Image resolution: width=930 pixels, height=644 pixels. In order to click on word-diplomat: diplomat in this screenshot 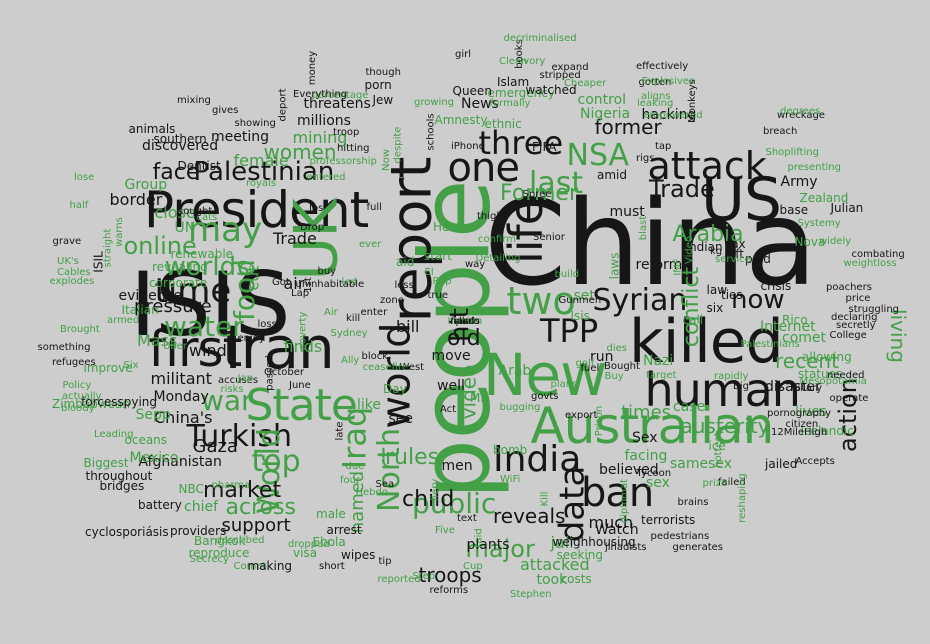, I will do `click(625, 501)`.